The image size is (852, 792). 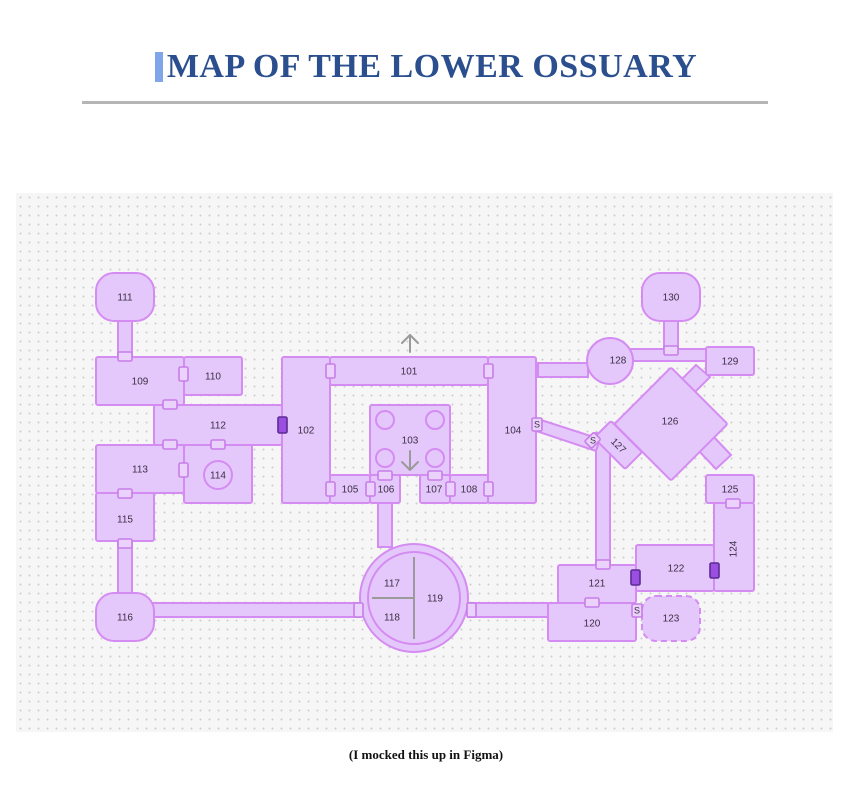 I want to click on room-label: 110, so click(x=213, y=377).